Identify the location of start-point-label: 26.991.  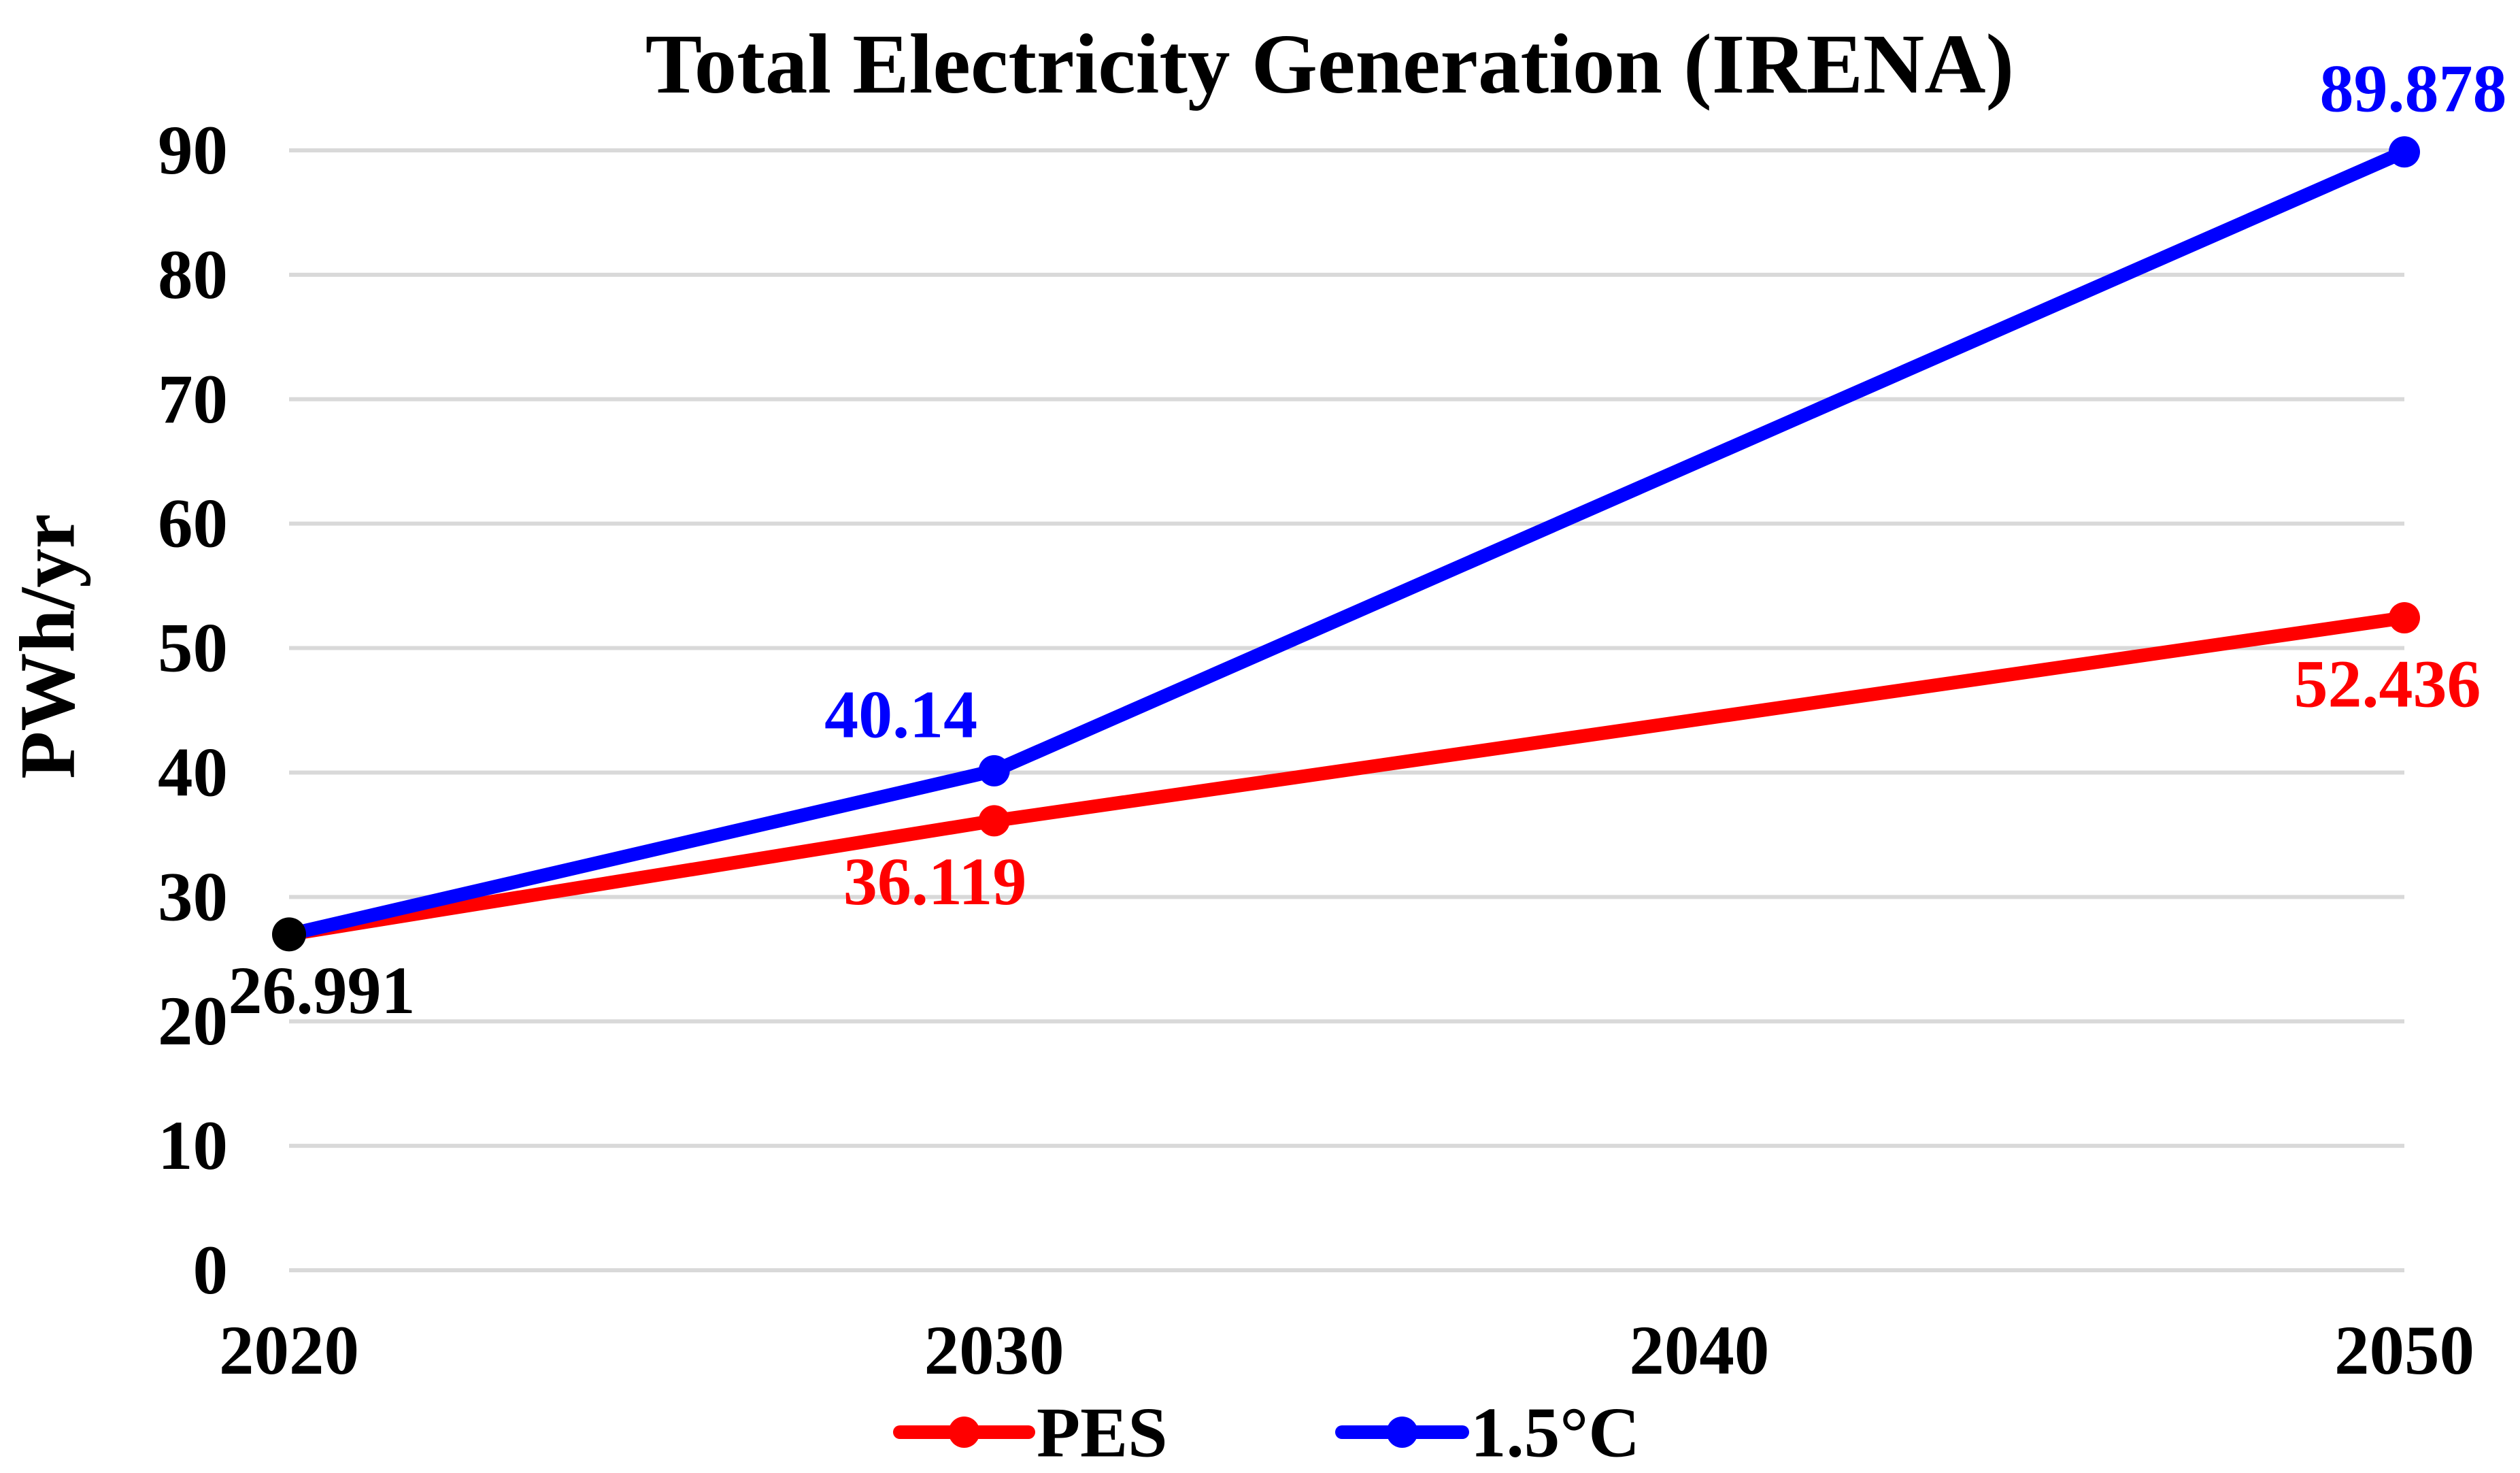
(322, 990).